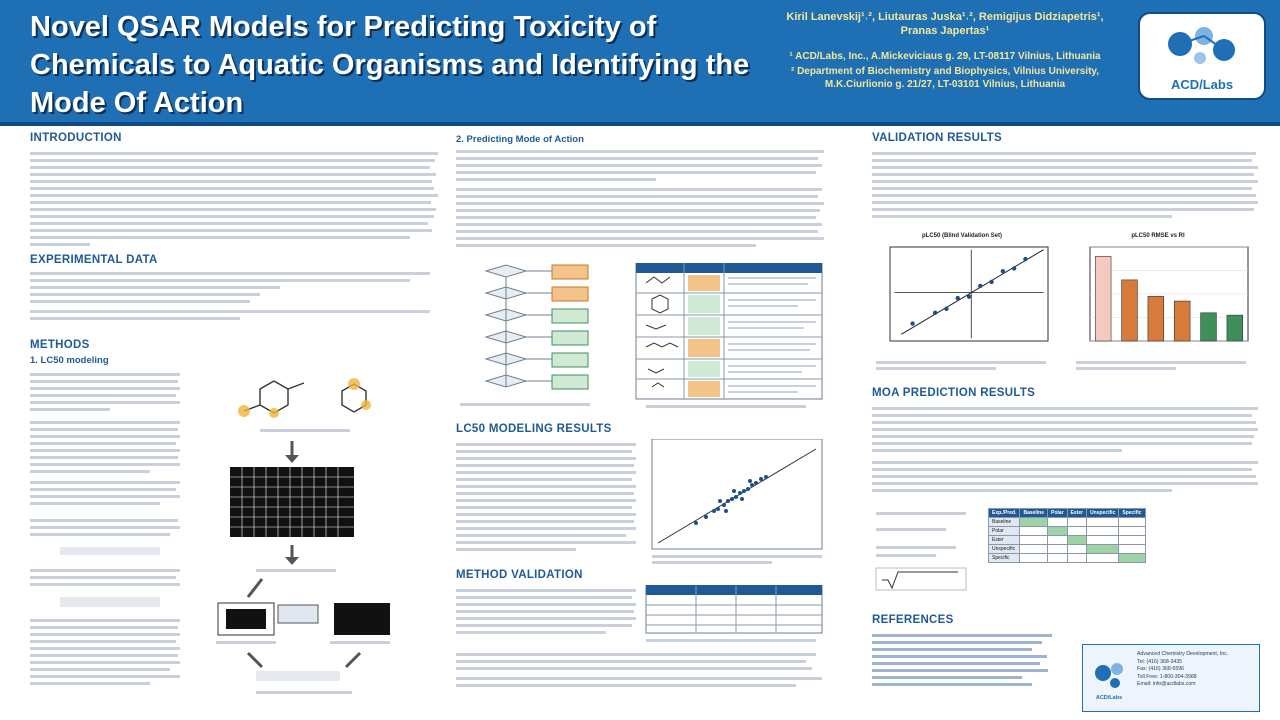 The height and width of the screenshot is (720, 1280). What do you see at coordinates (639, 635) in the screenshot?
I see `method-validation-figure` at bounding box center [639, 635].